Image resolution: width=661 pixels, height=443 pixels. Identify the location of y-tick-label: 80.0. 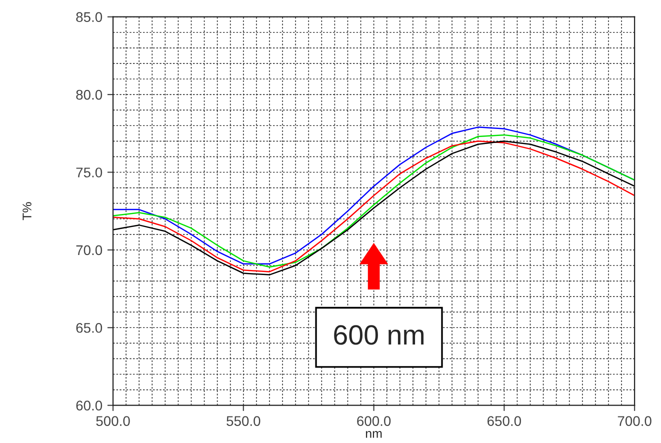
(89, 95).